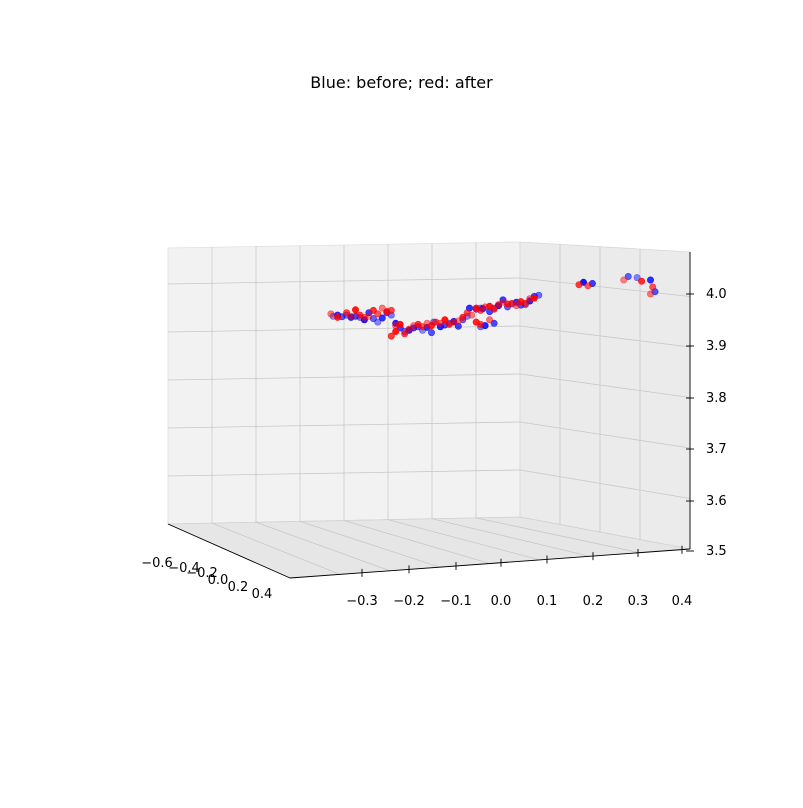  What do you see at coordinates (218, 580) in the screenshot?
I see `y-tick-label: 0.0` at bounding box center [218, 580].